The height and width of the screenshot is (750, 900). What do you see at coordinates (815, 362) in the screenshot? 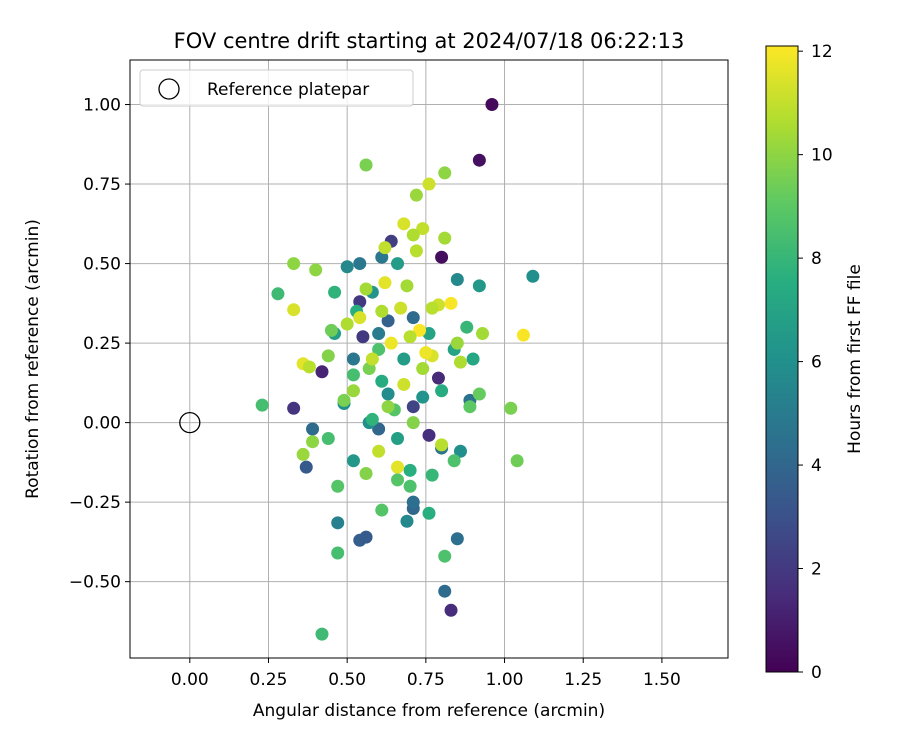
I see `colorbar-ticks: 0 2 4 6 8 10 12` at bounding box center [815, 362].